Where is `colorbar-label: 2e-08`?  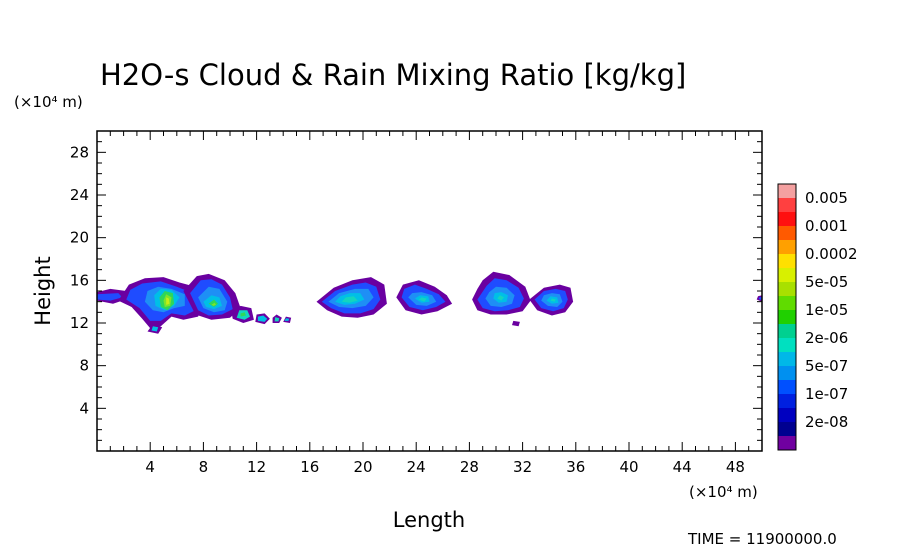
colorbar-label: 2e-08 is located at coordinates (826, 422).